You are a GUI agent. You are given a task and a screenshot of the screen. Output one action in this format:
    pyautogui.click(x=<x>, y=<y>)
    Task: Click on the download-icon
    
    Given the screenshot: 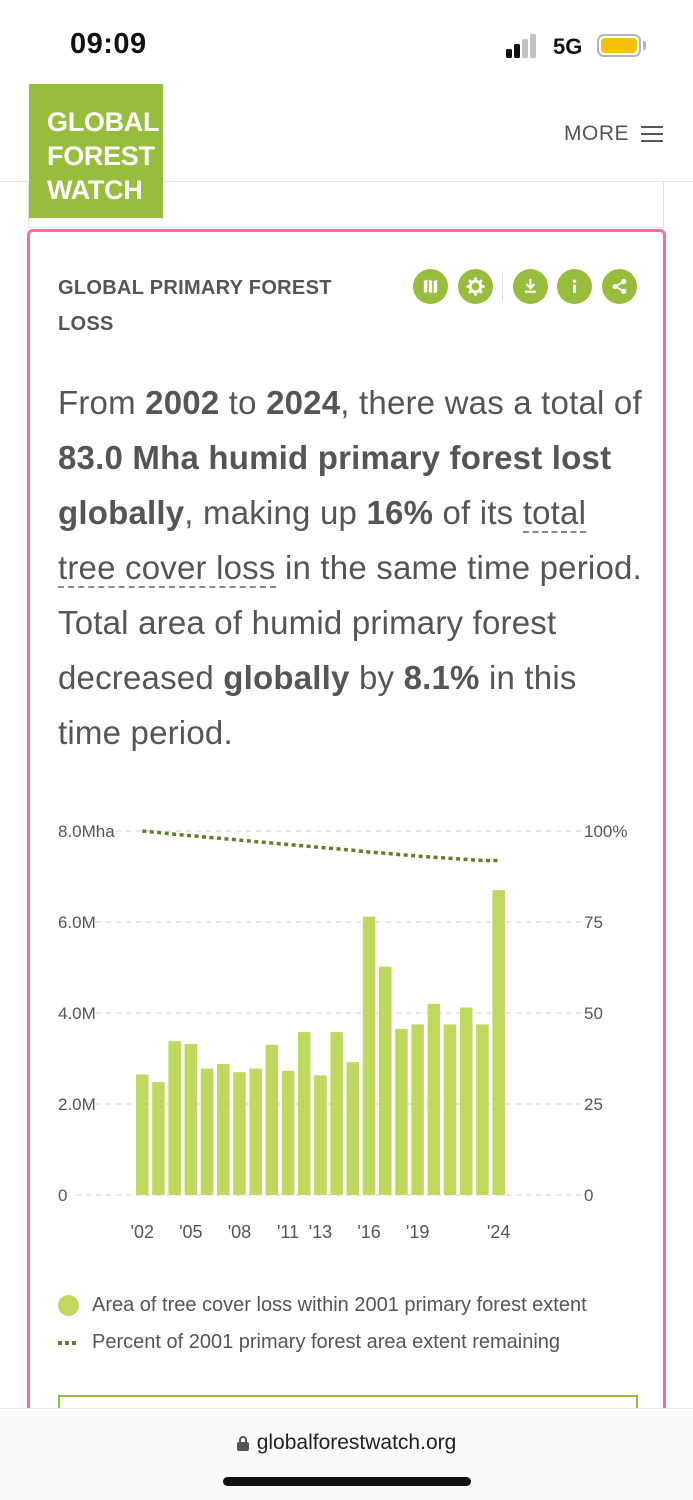 What is the action you would take?
    pyautogui.click(x=530, y=285)
    